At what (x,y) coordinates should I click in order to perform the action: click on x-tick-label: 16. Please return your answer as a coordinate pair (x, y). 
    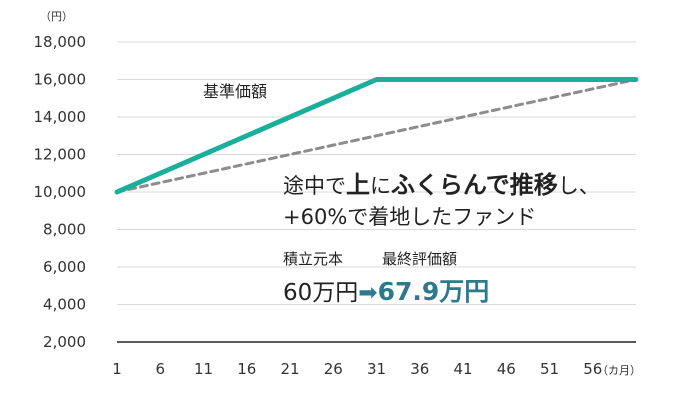
    Looking at the image, I should click on (246, 369).